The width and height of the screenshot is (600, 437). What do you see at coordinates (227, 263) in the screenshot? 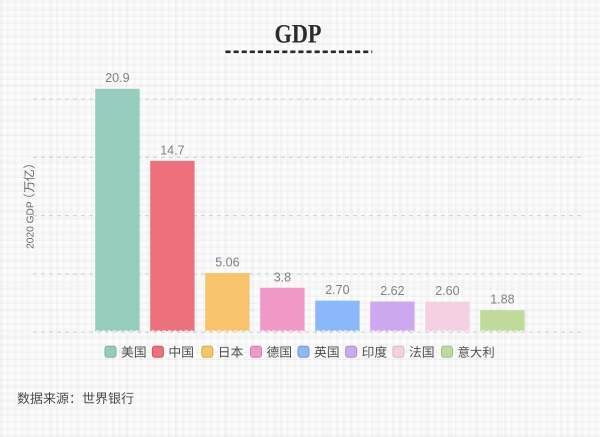
I see `svg-text: 5.06` at bounding box center [227, 263].